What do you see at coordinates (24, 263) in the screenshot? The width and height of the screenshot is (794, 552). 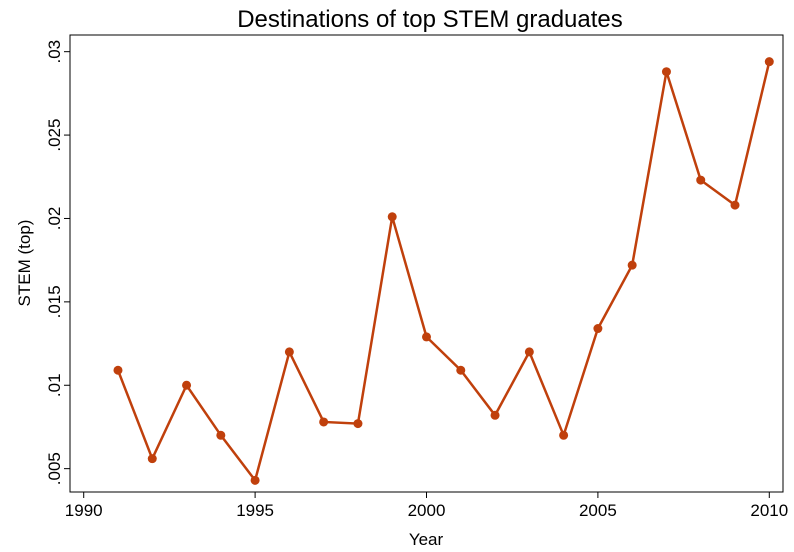 I see `y-axis-title: STEM (top)` at bounding box center [24, 263].